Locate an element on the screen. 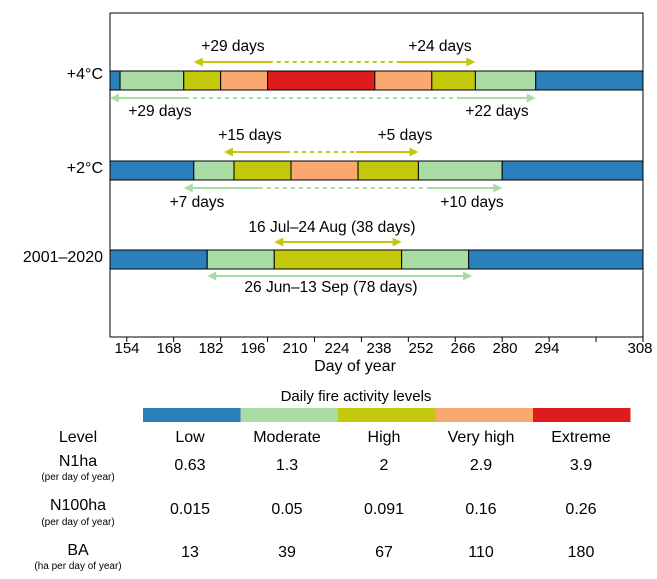  annotation-plus2-lower-right: +10 days is located at coordinates (472, 203).